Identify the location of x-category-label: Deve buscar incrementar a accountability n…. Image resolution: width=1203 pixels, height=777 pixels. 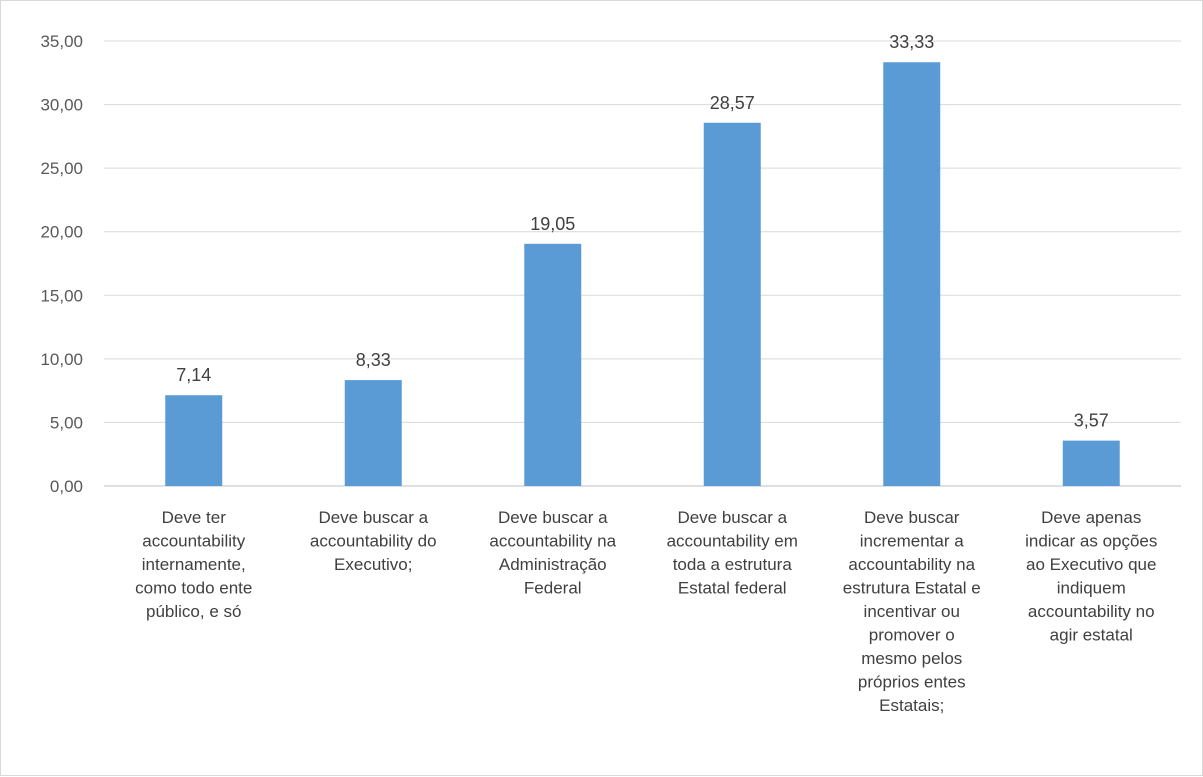
(912, 611).